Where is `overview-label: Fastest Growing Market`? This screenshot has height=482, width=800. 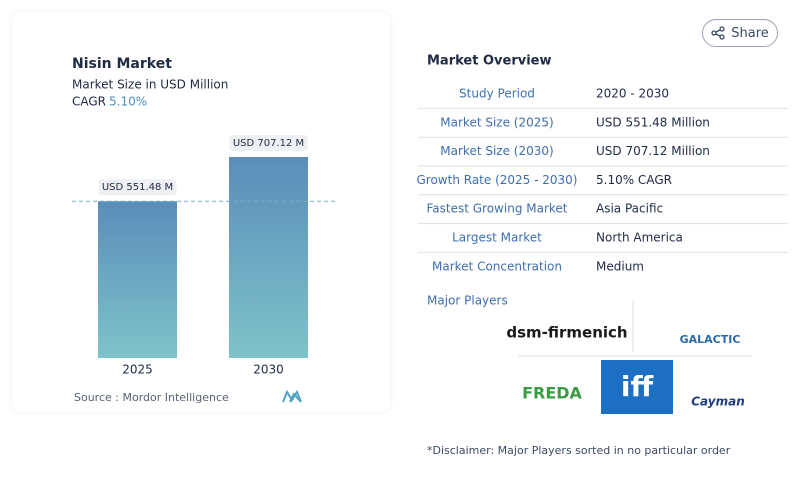
overview-label: Fastest Growing Market is located at coordinates (496, 209).